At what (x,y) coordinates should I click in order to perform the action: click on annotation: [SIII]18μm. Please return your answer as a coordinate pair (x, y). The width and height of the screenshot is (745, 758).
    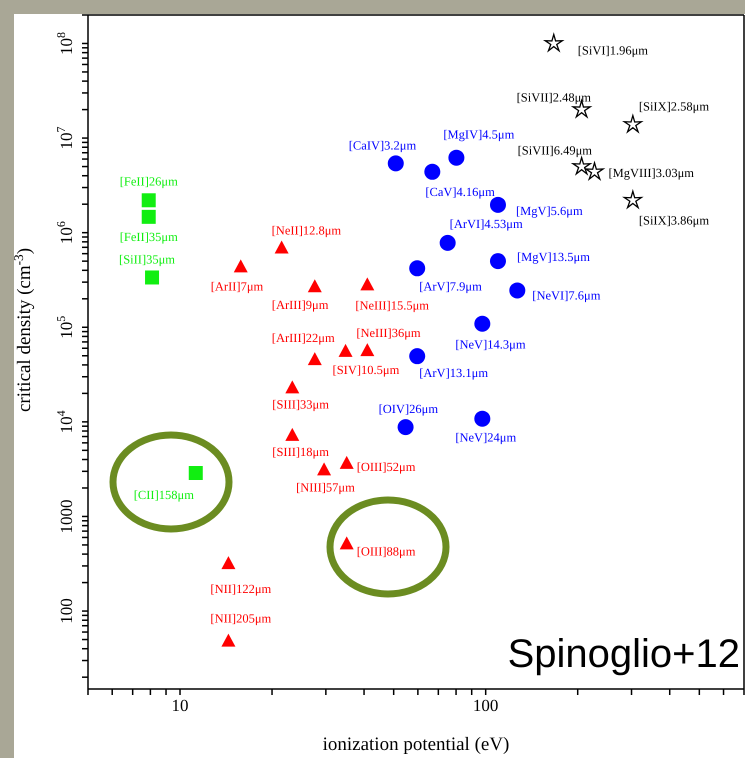
    Looking at the image, I should click on (301, 451).